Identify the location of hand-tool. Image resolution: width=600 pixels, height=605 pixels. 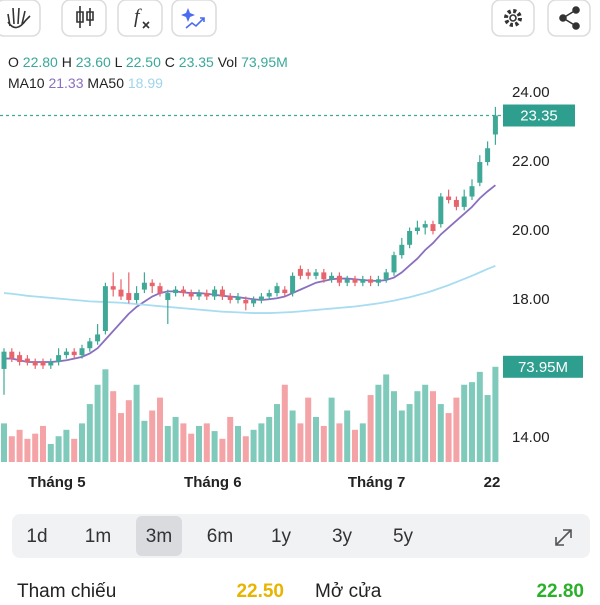
(20, 18).